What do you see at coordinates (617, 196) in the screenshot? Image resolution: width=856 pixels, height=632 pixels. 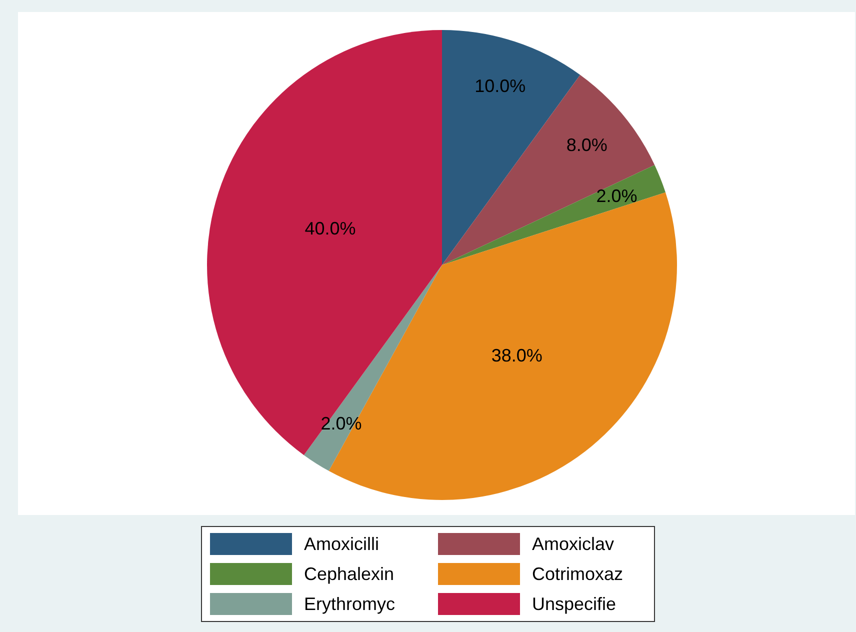 I see `data-label: 2.0%` at bounding box center [617, 196].